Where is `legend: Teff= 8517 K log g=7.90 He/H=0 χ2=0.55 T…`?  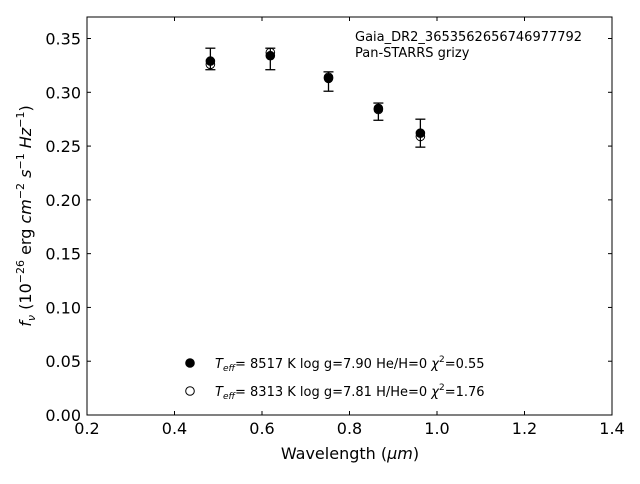 legend: Teff= 8517 K log g=7.90 He/H=0 χ2=0.55 T… is located at coordinates (335, 378).